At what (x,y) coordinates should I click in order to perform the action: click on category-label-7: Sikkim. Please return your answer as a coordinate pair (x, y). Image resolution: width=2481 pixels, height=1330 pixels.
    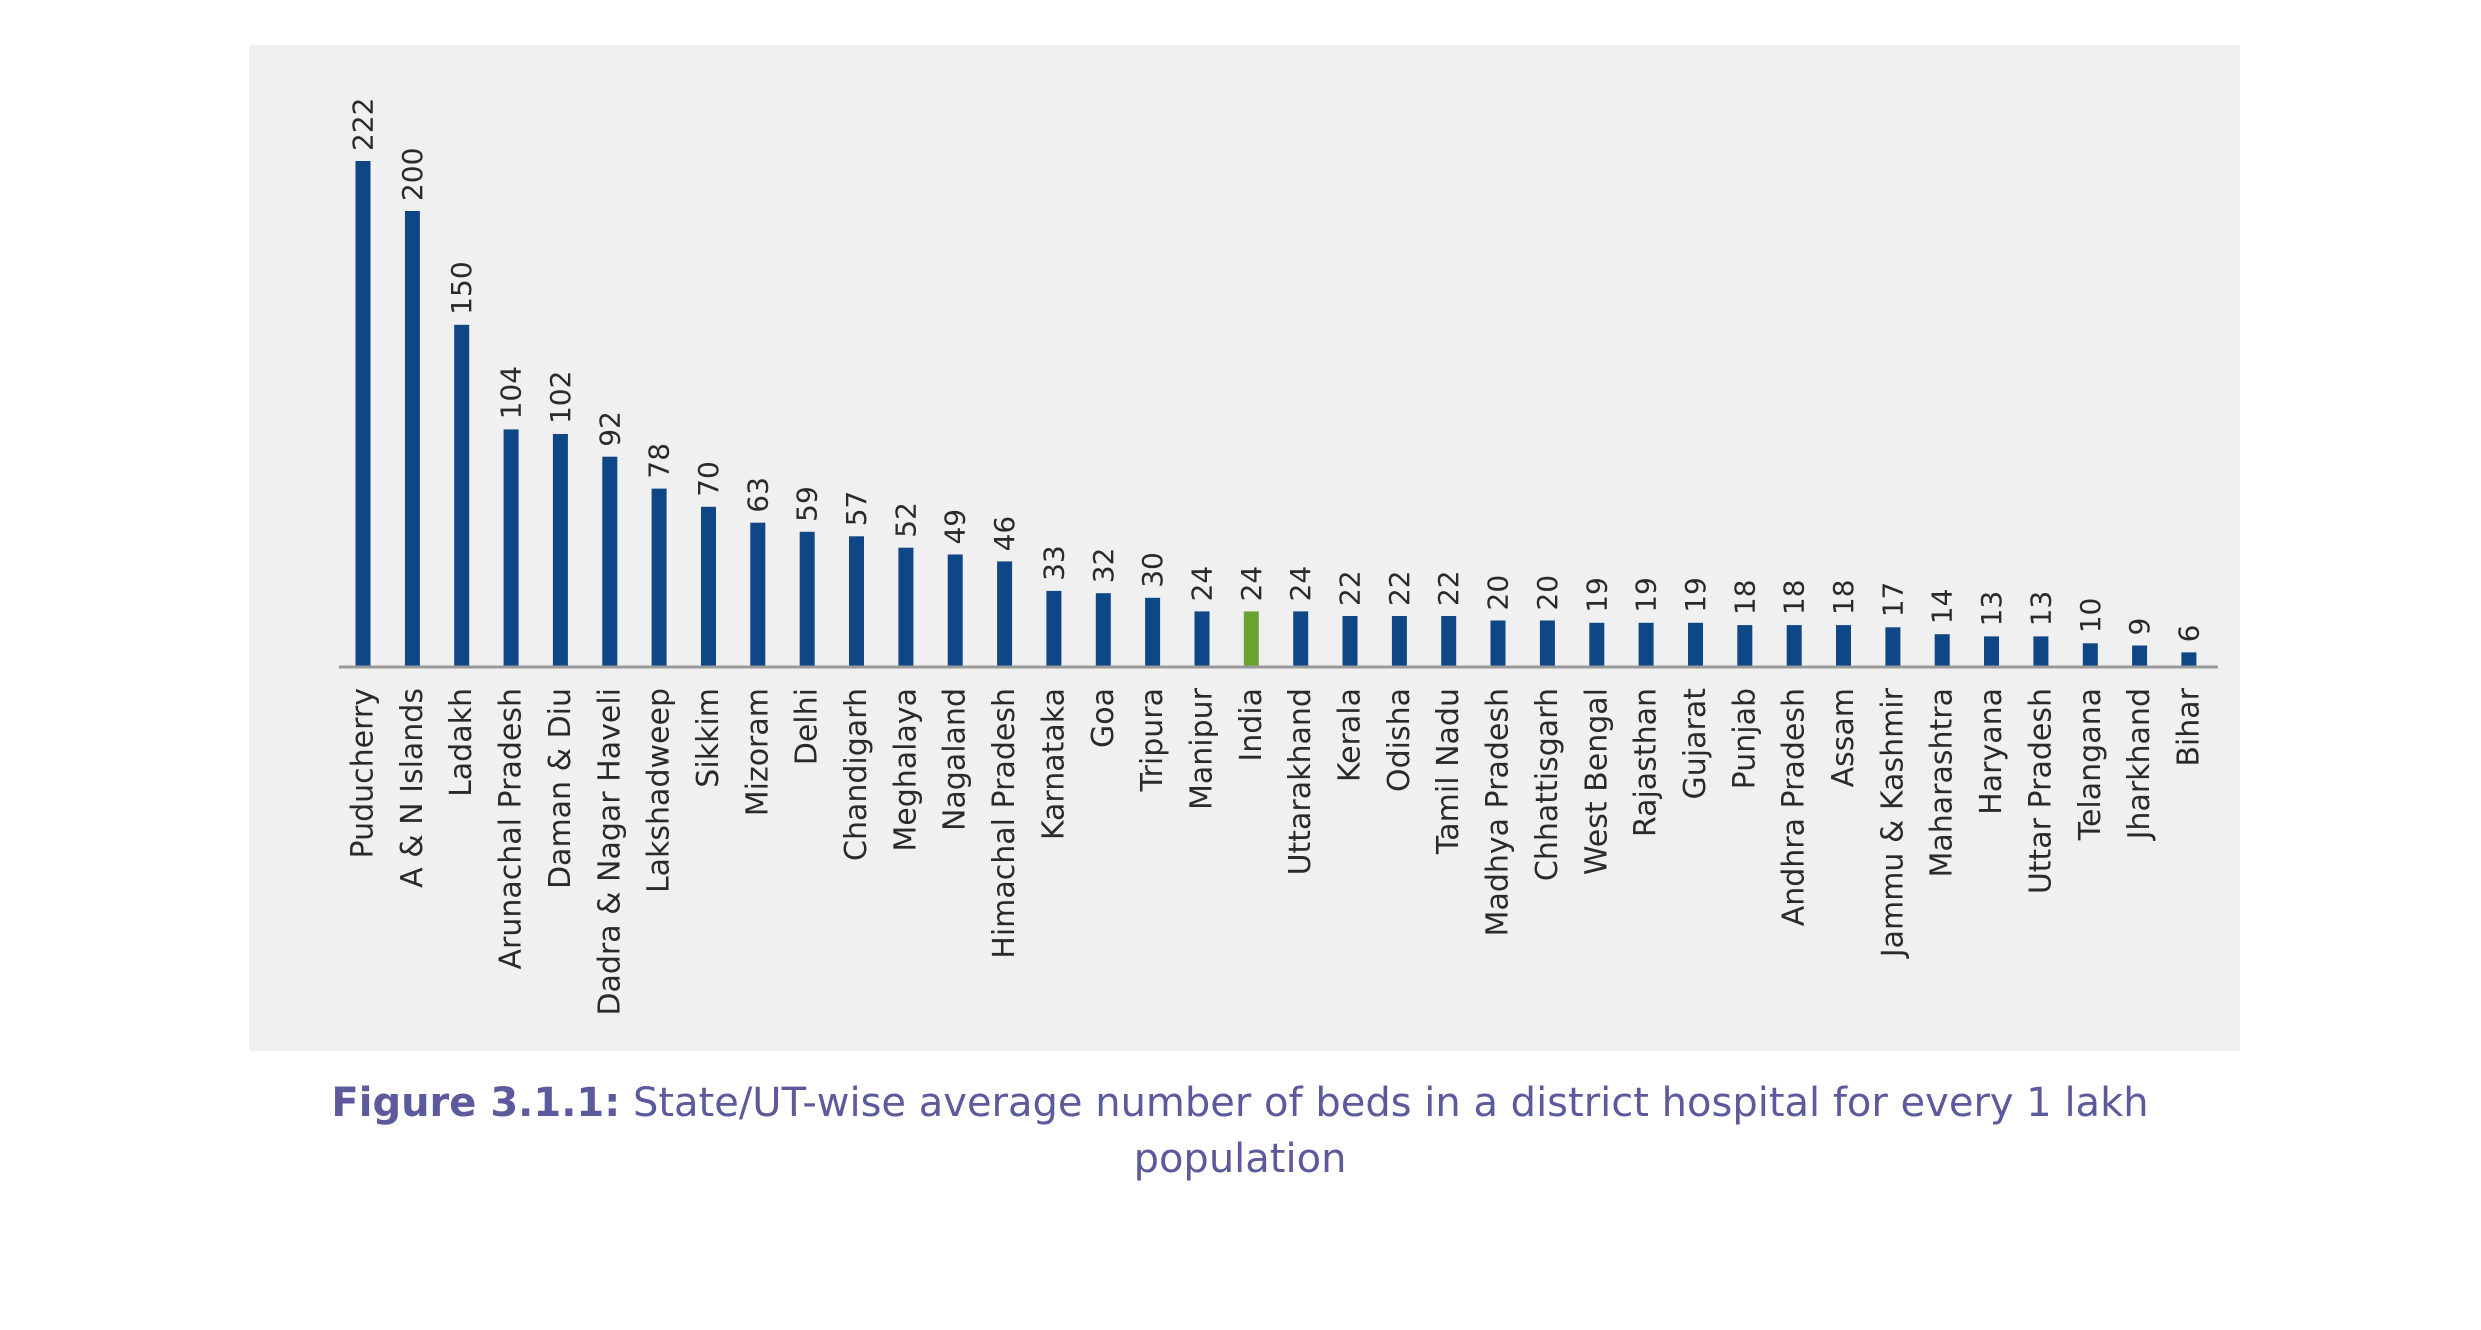
    Looking at the image, I should click on (708, 738).